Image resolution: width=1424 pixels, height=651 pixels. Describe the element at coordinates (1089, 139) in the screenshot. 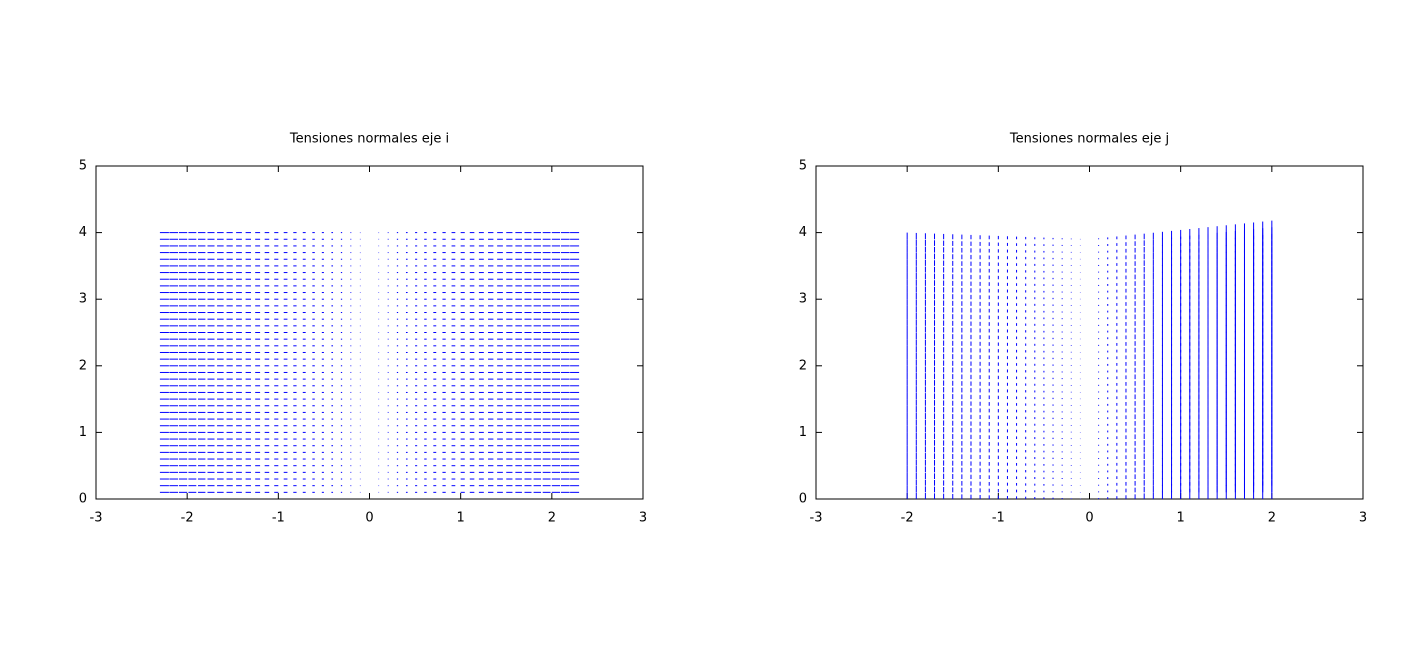

I see `plot-title: Tensiones normales eje j` at that location.